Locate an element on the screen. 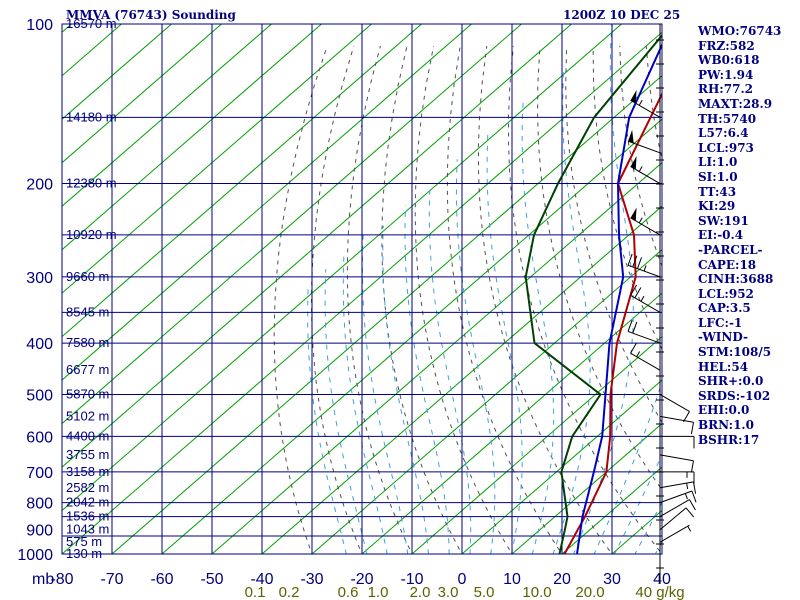  temp-tick-label: -40 is located at coordinates (261, 579).